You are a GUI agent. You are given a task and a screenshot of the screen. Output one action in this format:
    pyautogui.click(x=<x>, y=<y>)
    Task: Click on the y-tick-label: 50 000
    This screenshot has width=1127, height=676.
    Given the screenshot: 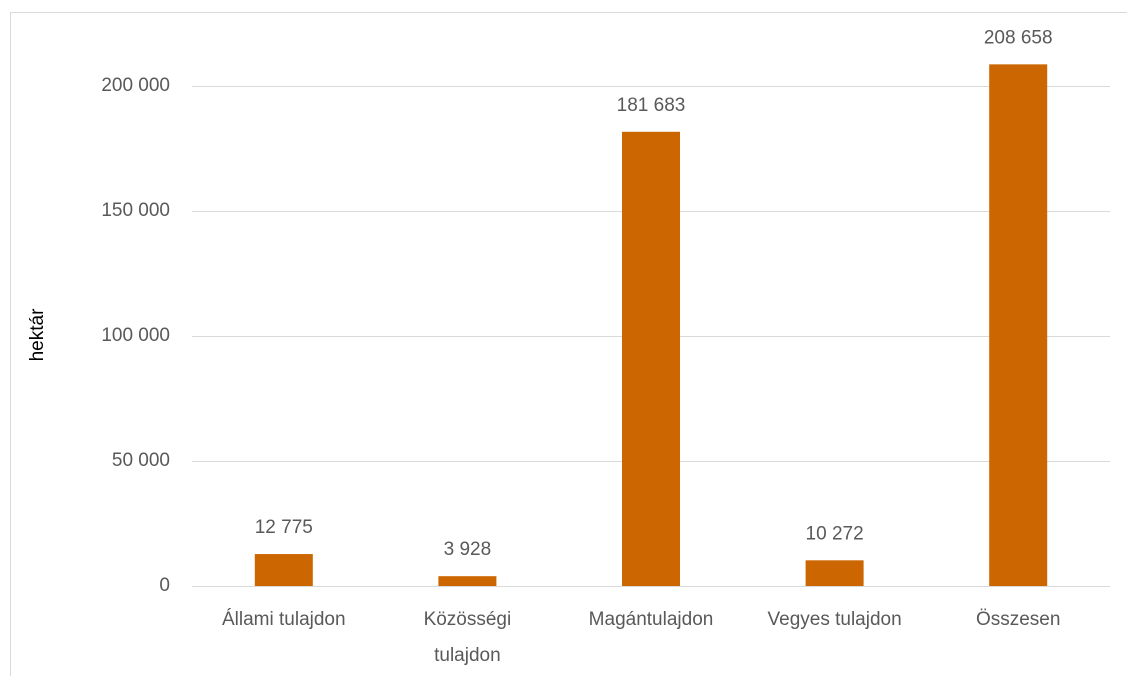 What is the action you would take?
    pyautogui.click(x=141, y=460)
    